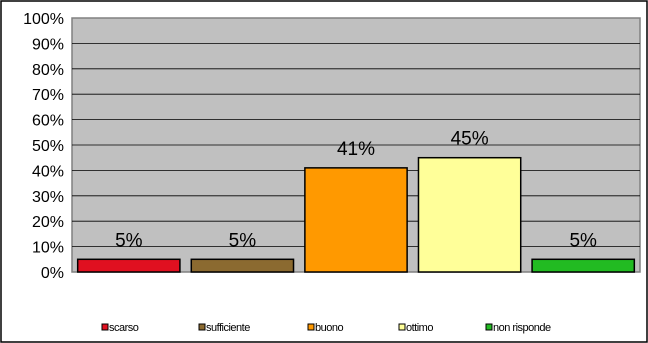 The height and width of the screenshot is (343, 648). I want to click on data-label: 45%, so click(470, 139).